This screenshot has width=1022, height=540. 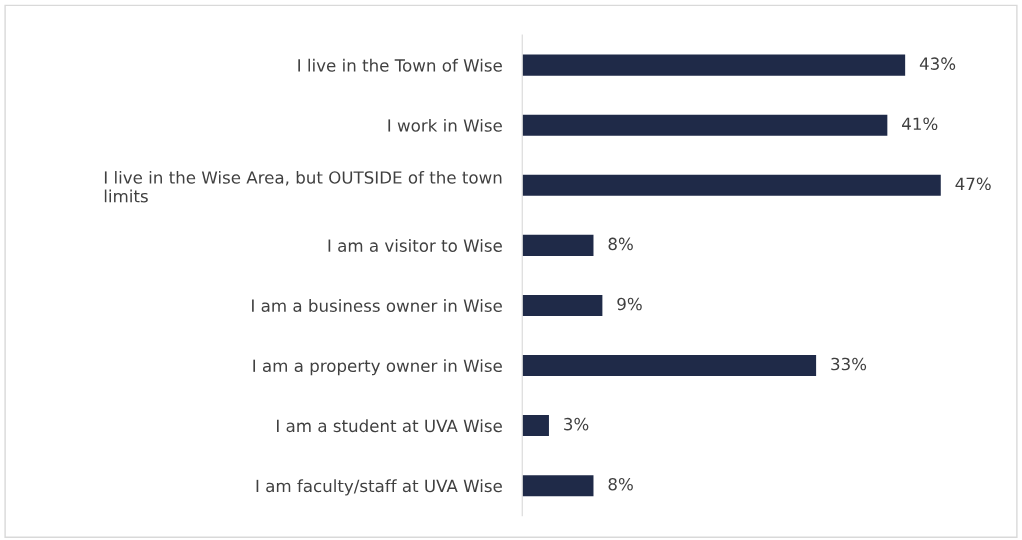 I want to click on data-label: 41%, so click(x=920, y=124).